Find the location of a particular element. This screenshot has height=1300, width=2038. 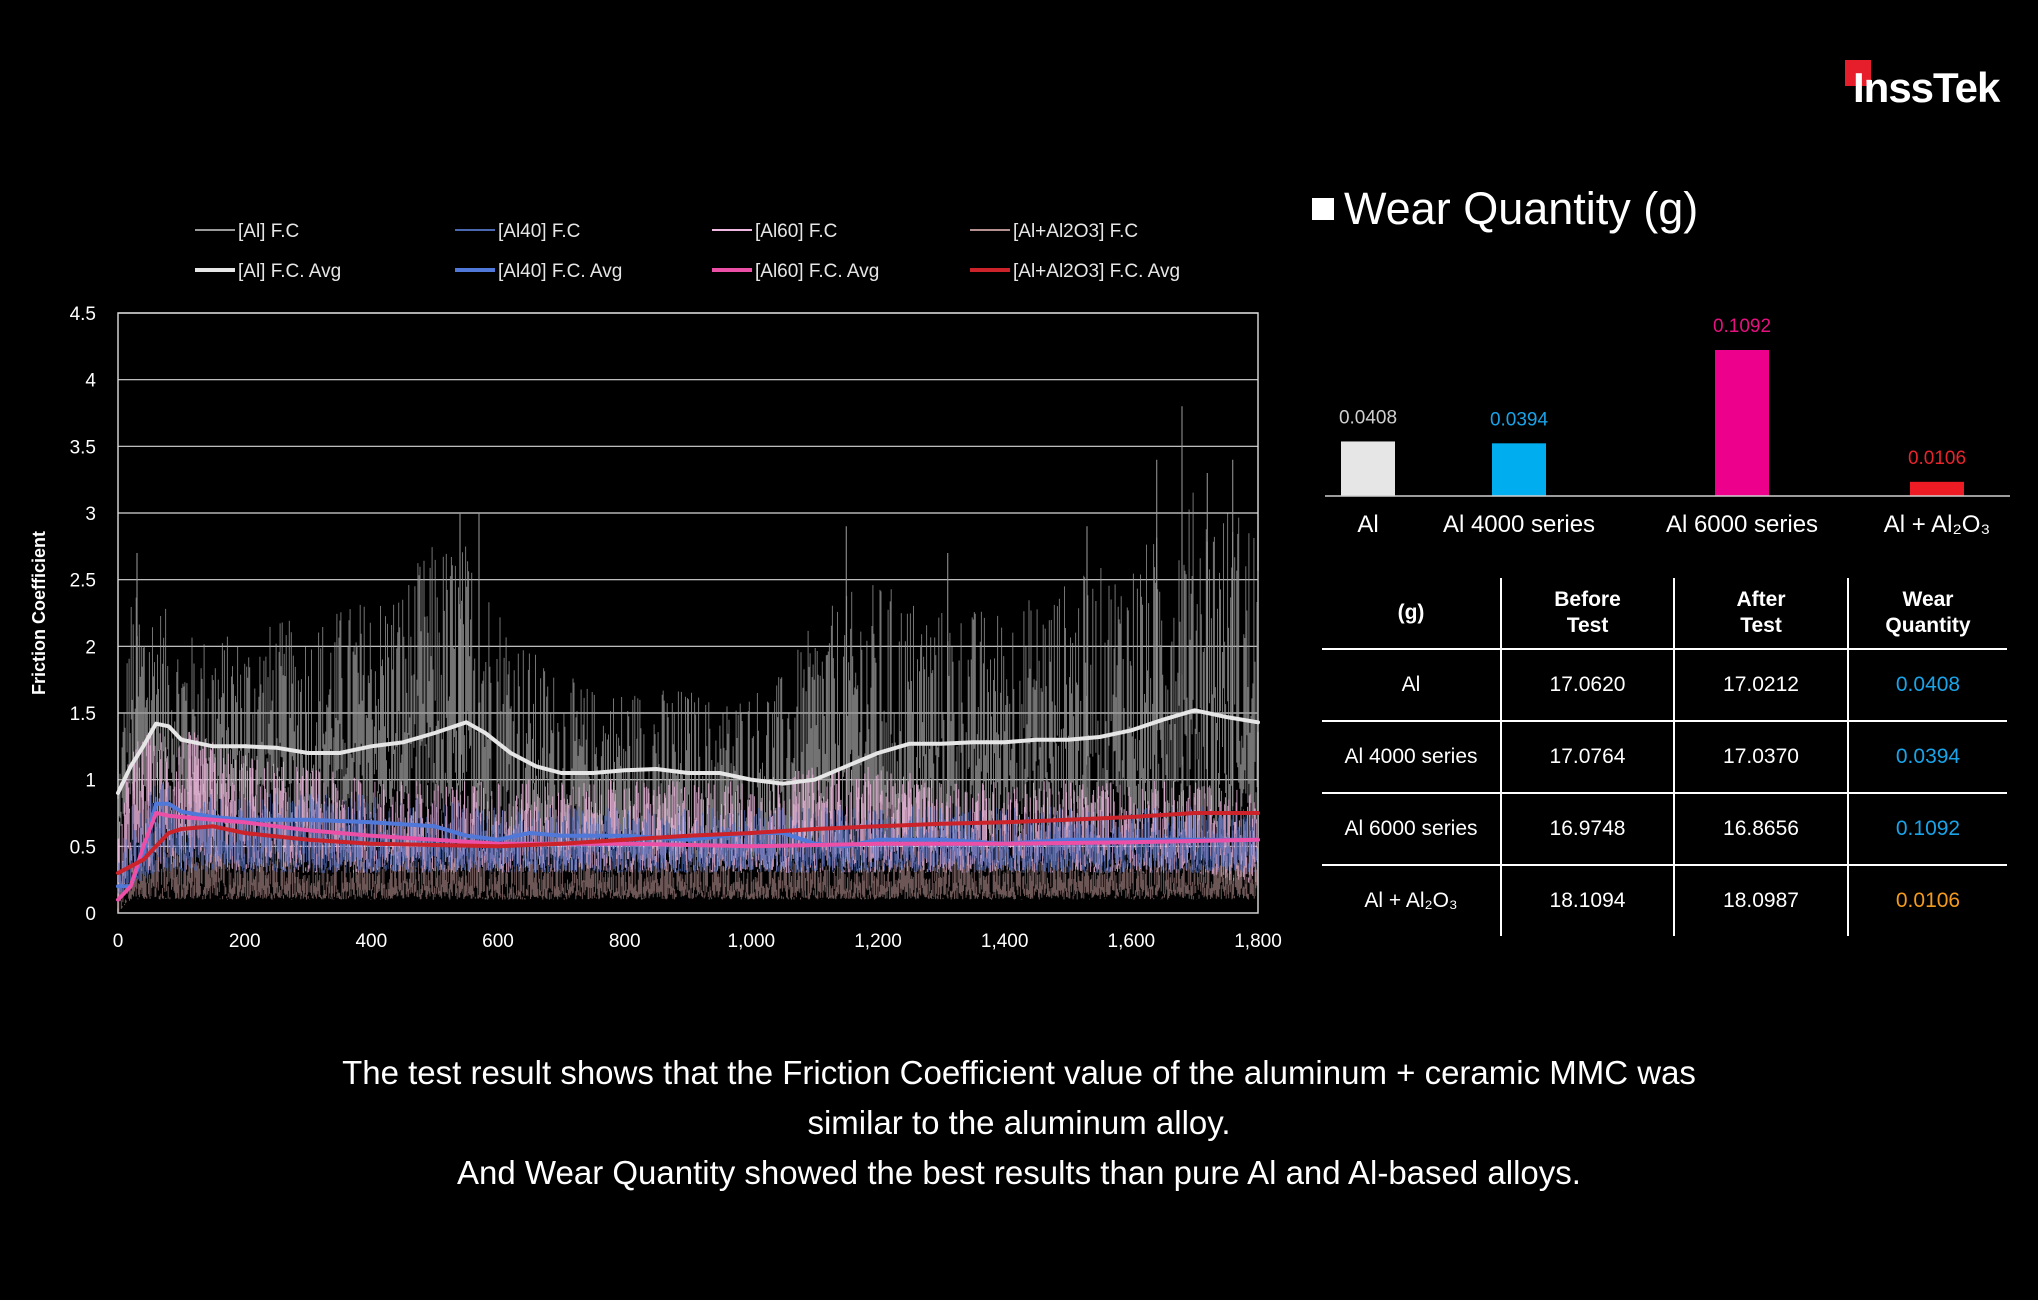

table-row: Al 17.0620 17.0212 0.0408 is located at coordinates (1664, 685).